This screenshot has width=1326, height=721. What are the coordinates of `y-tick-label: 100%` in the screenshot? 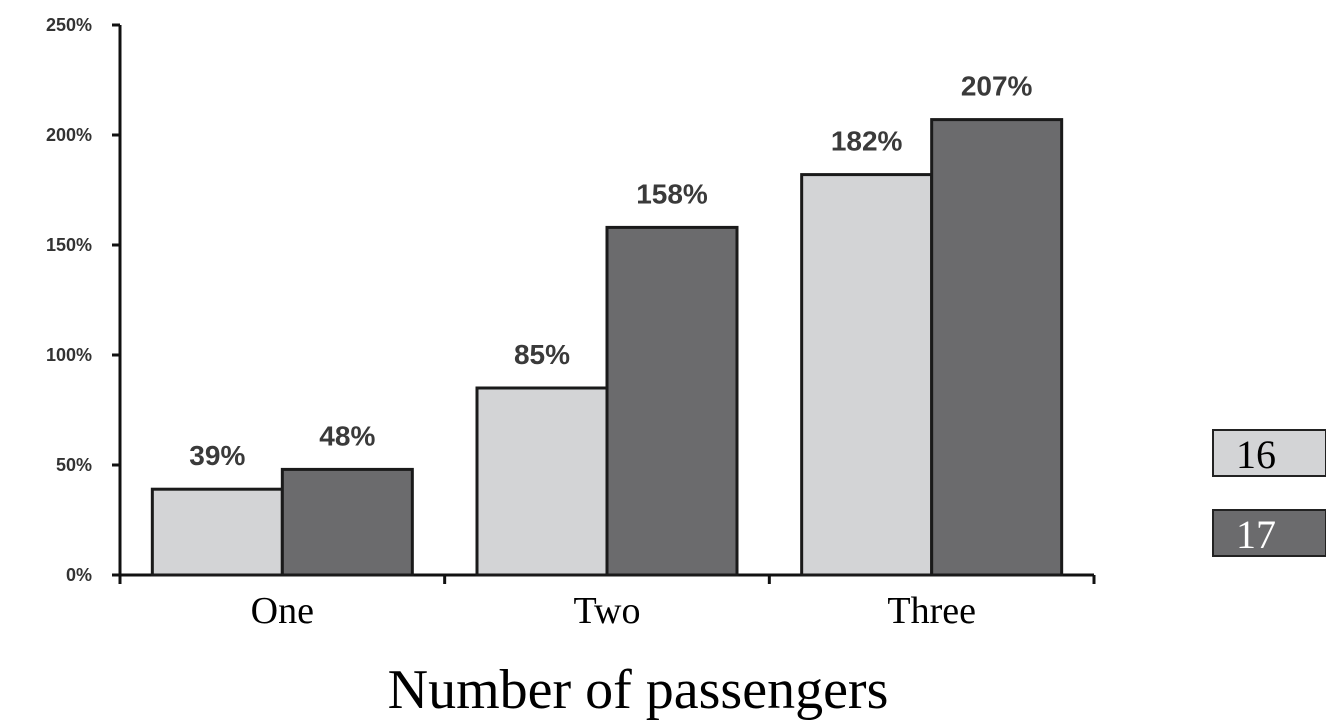 It's located at (69, 355).